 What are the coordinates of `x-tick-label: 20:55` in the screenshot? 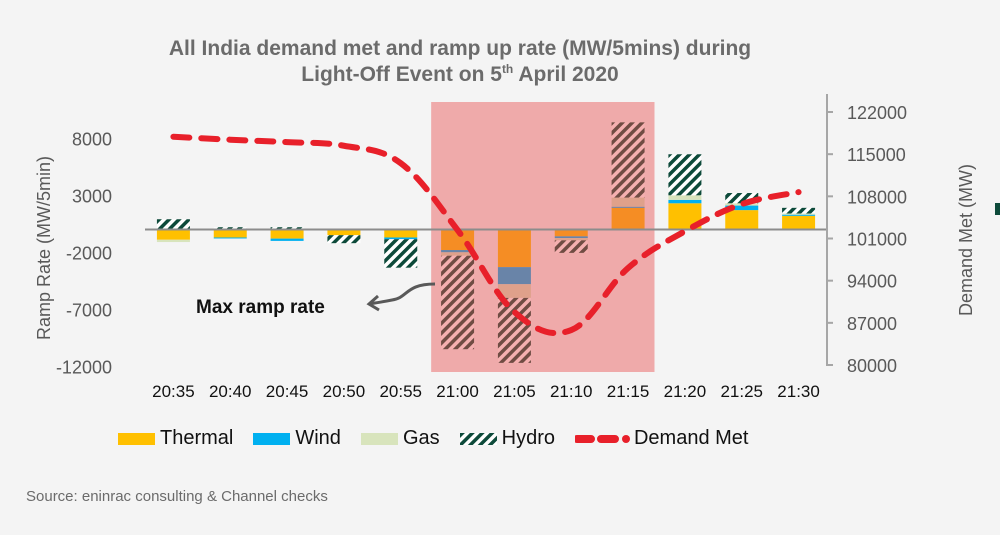 It's located at (400, 391).